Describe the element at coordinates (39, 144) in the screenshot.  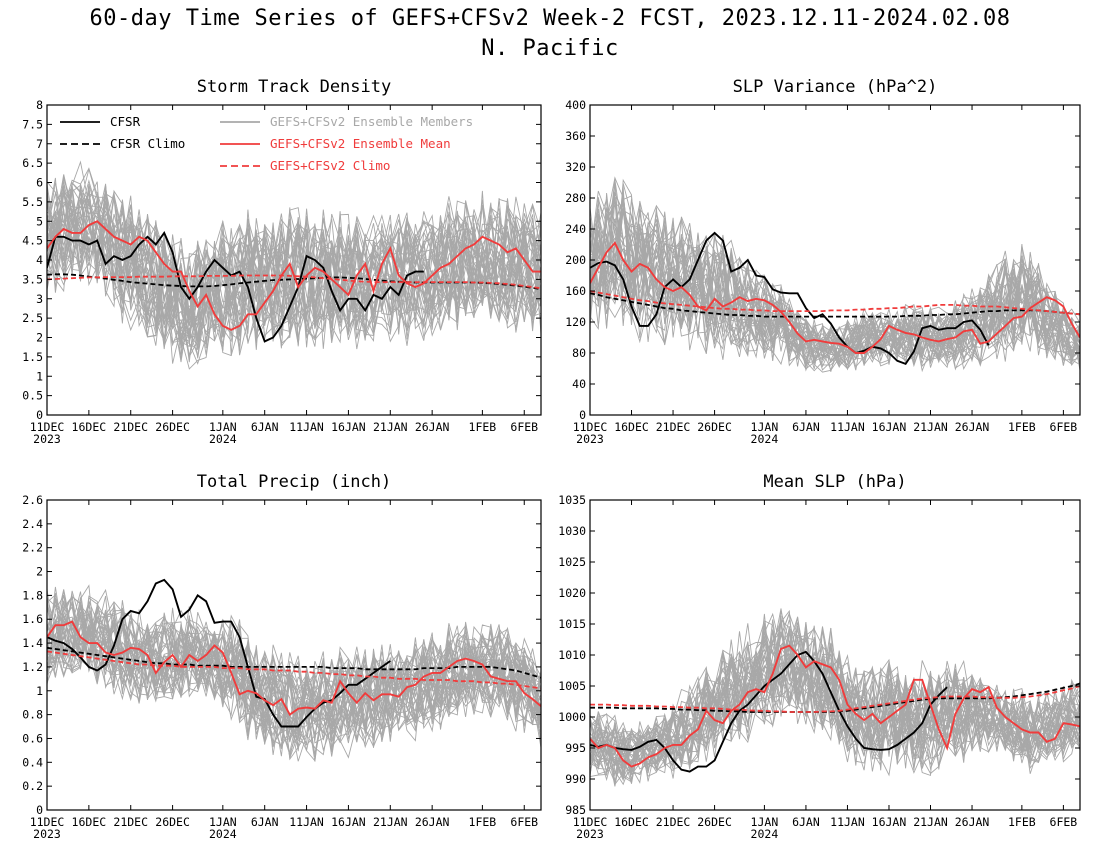
I see `y-tick-label: 7` at that location.